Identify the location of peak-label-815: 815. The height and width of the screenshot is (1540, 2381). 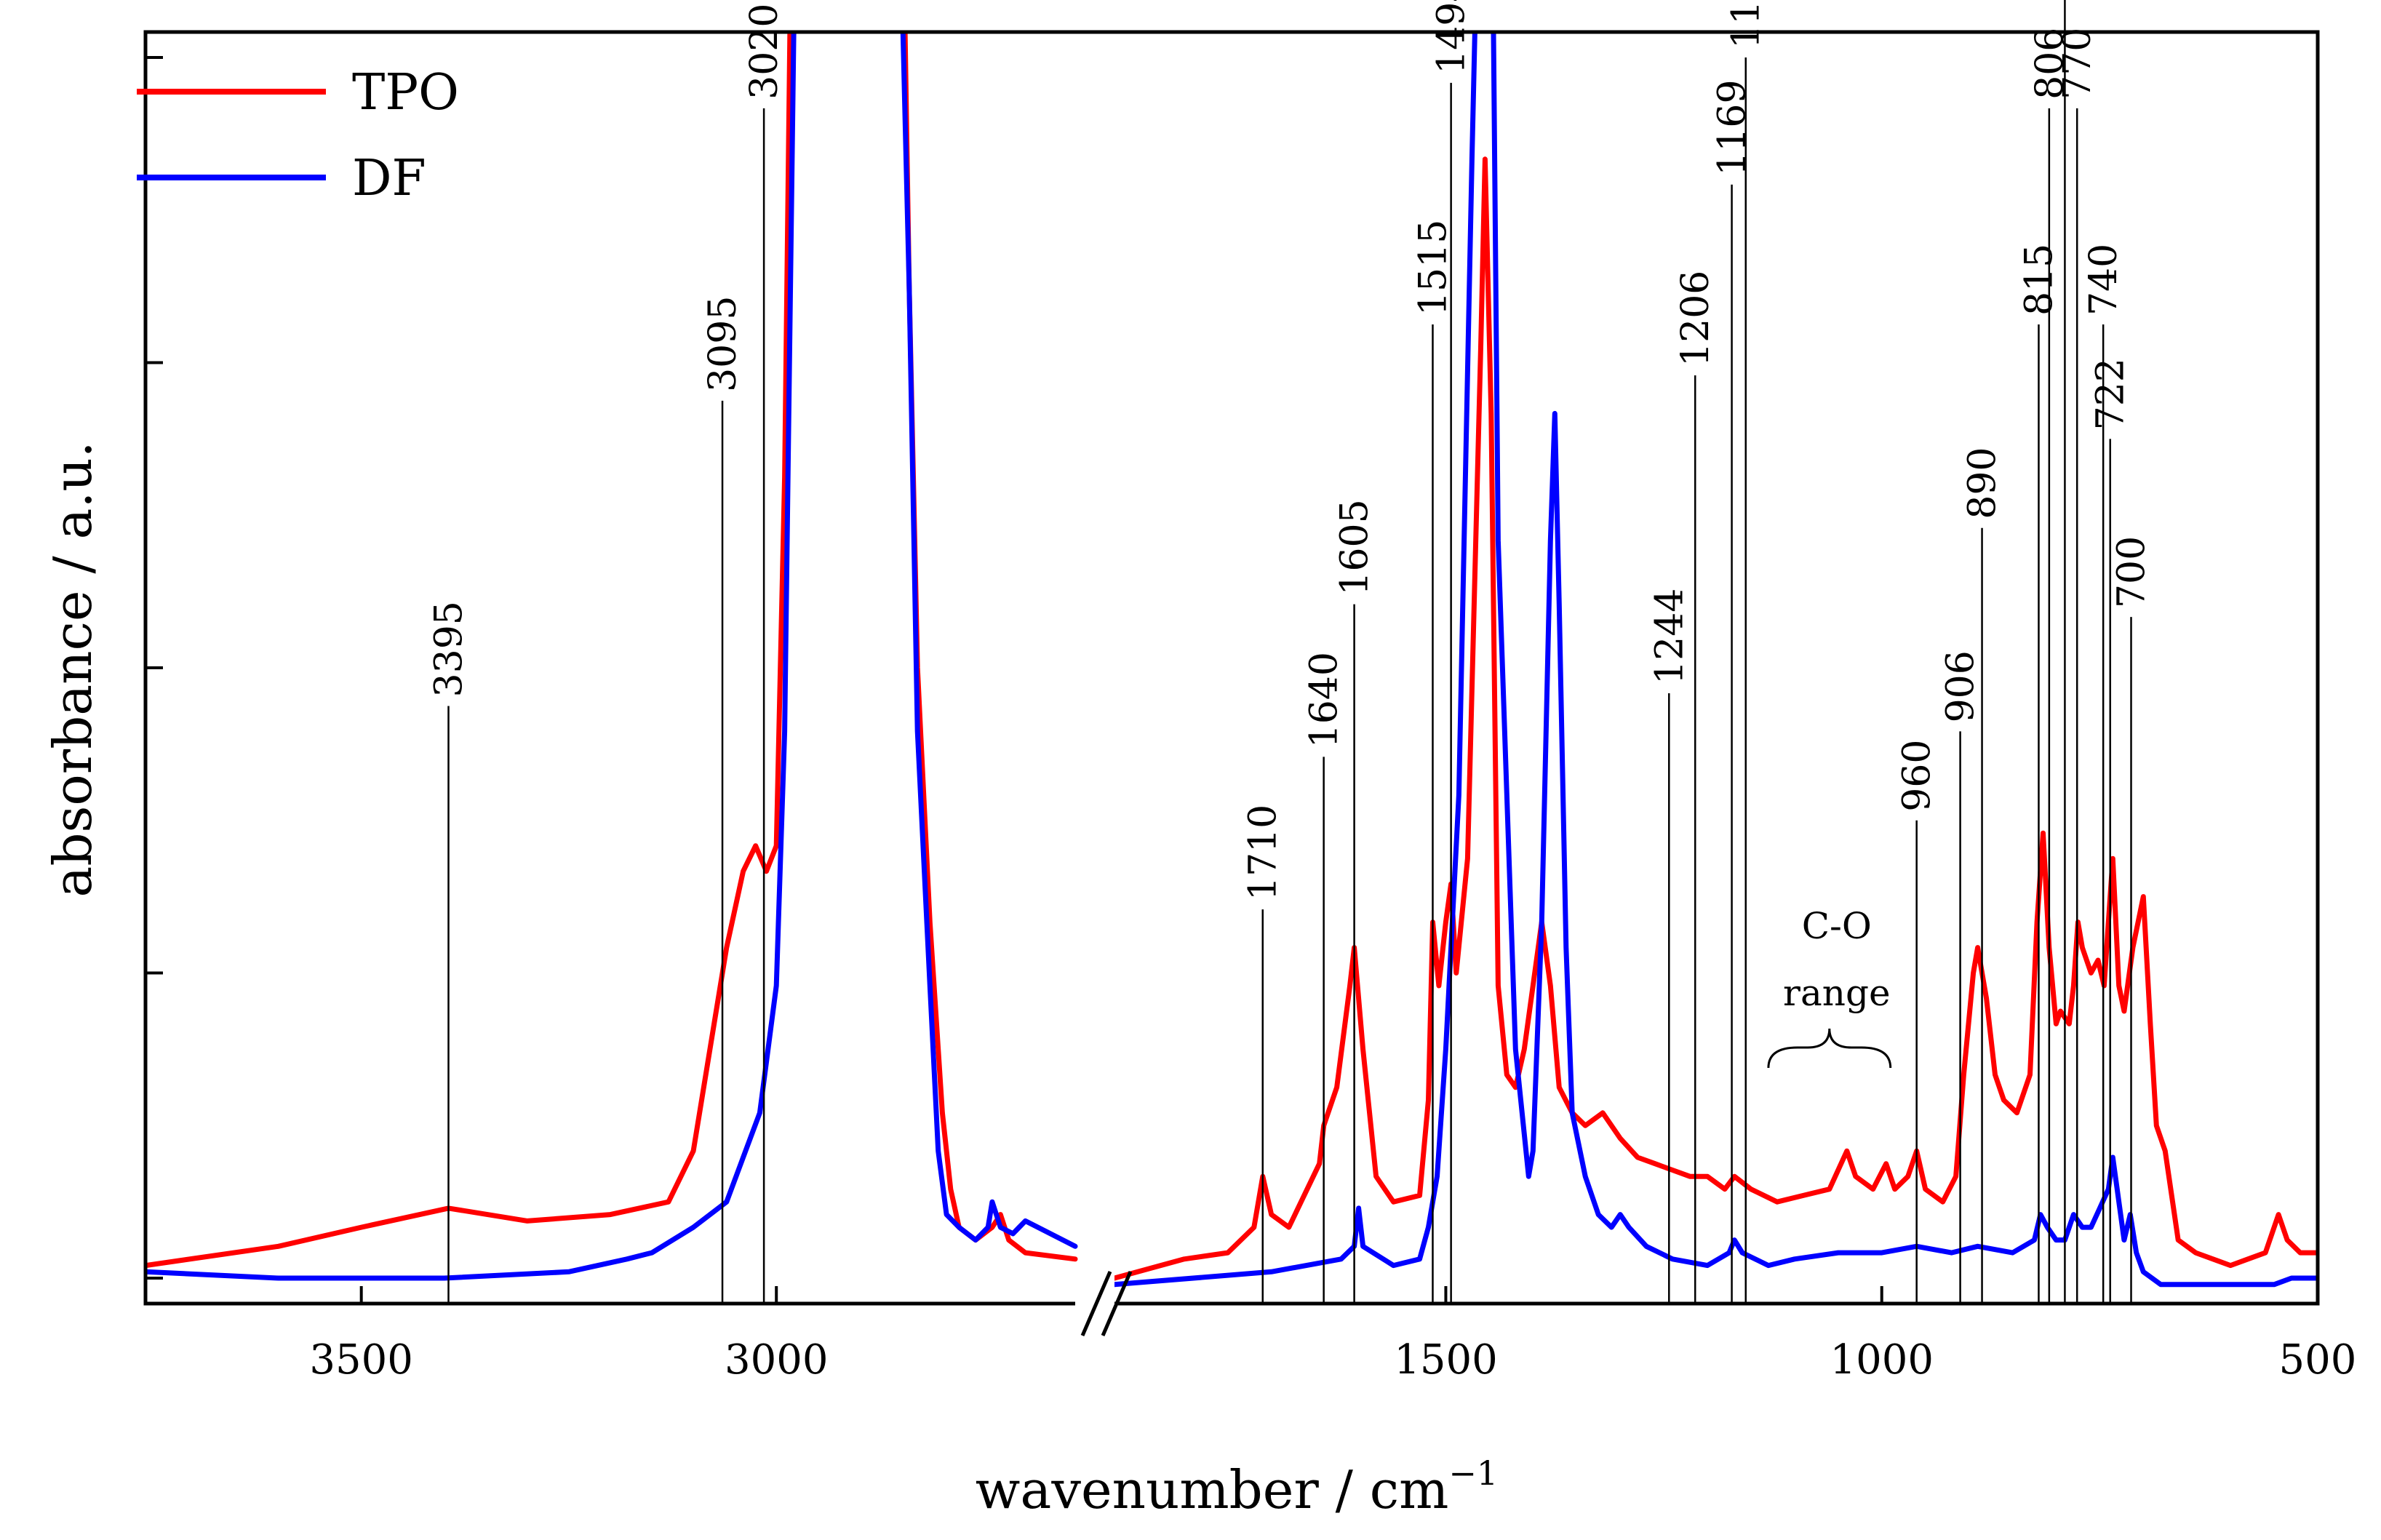
(2039, 280).